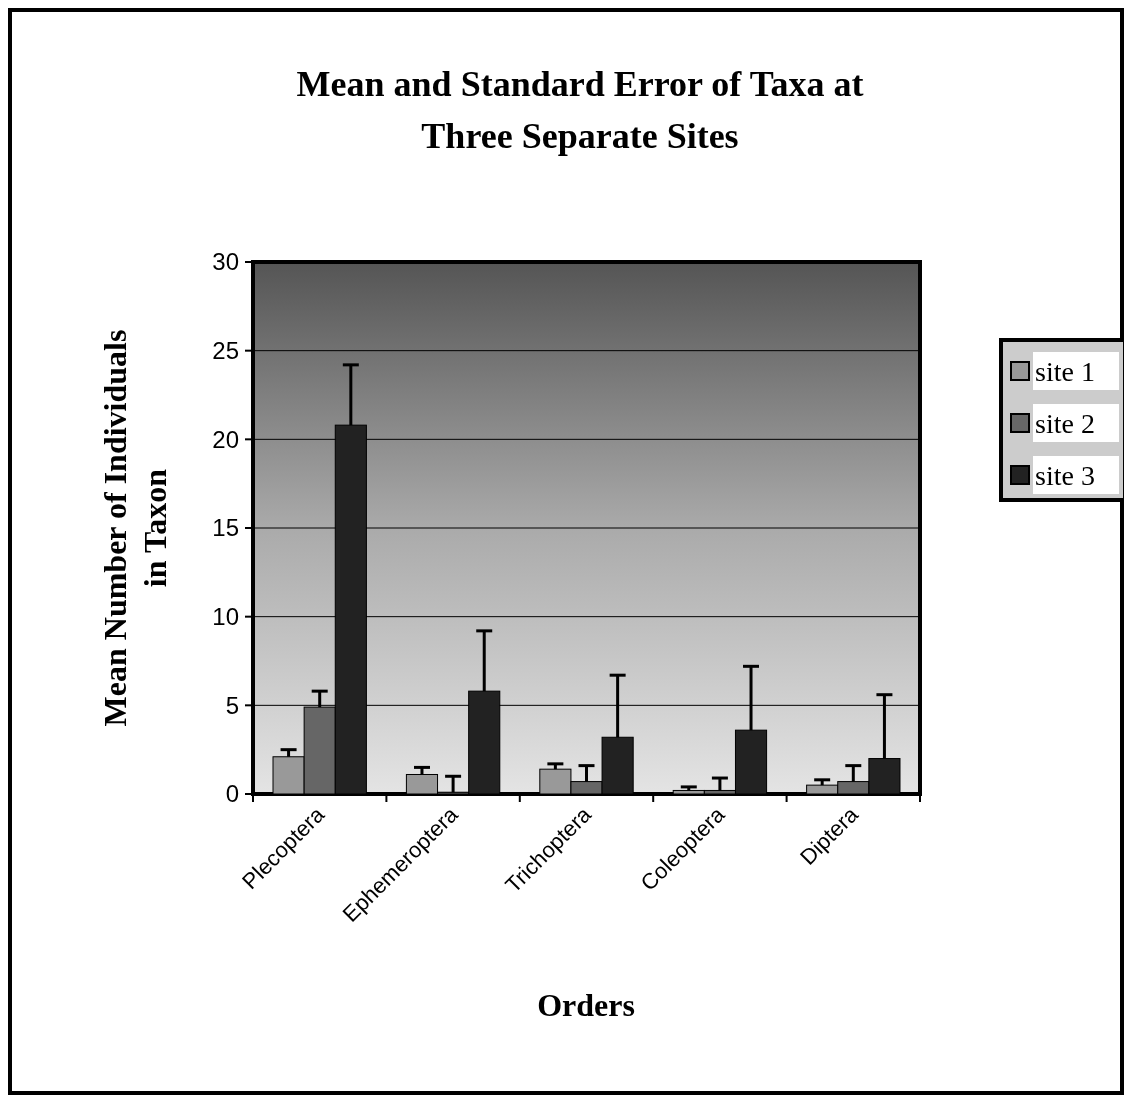 This screenshot has height=1103, width=1132. Describe the element at coordinates (580, 110) in the screenshot. I see `chart-title: Mean and Standard Error of Taxa at Three Separate Sites` at that location.